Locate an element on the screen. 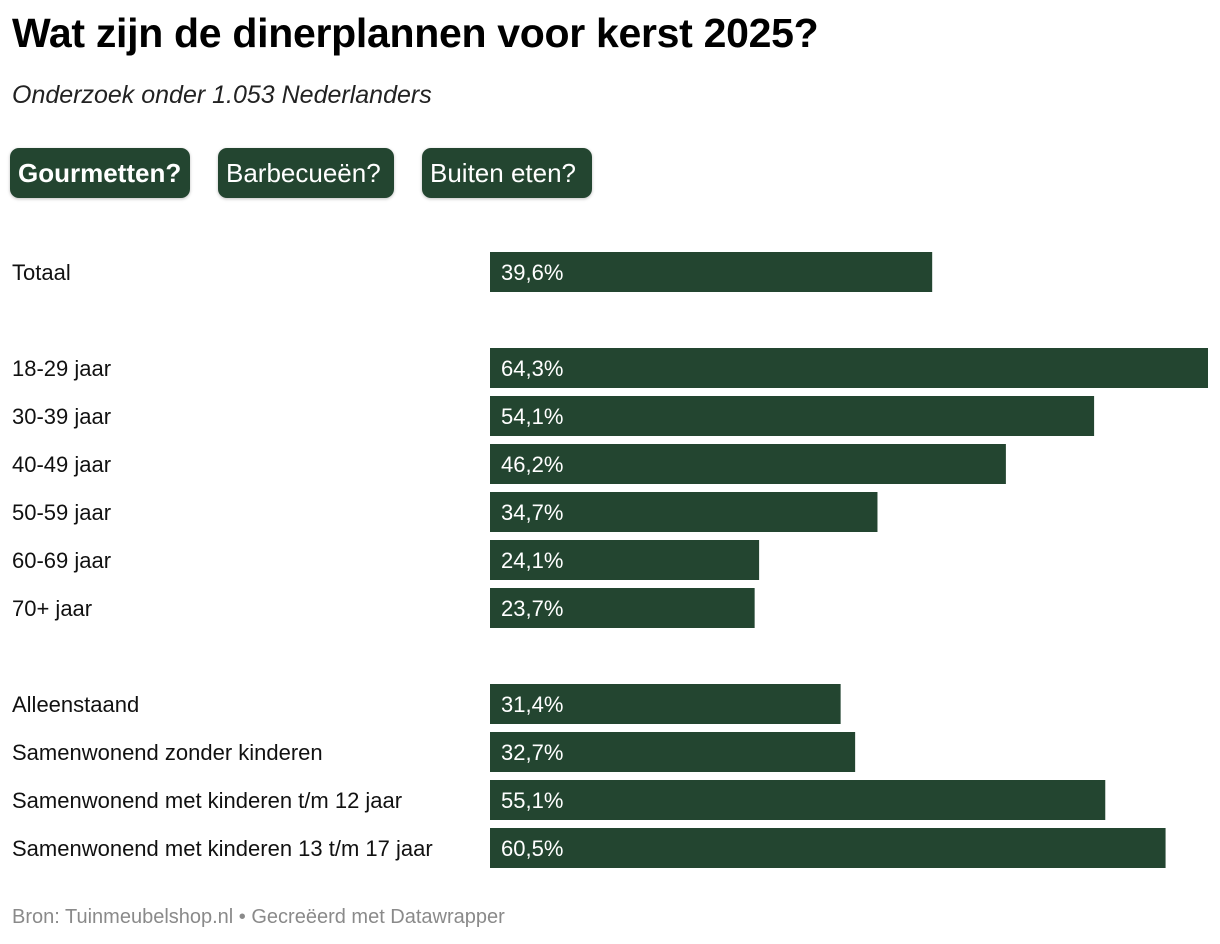  category-label: 70+ jaar is located at coordinates (52, 608).